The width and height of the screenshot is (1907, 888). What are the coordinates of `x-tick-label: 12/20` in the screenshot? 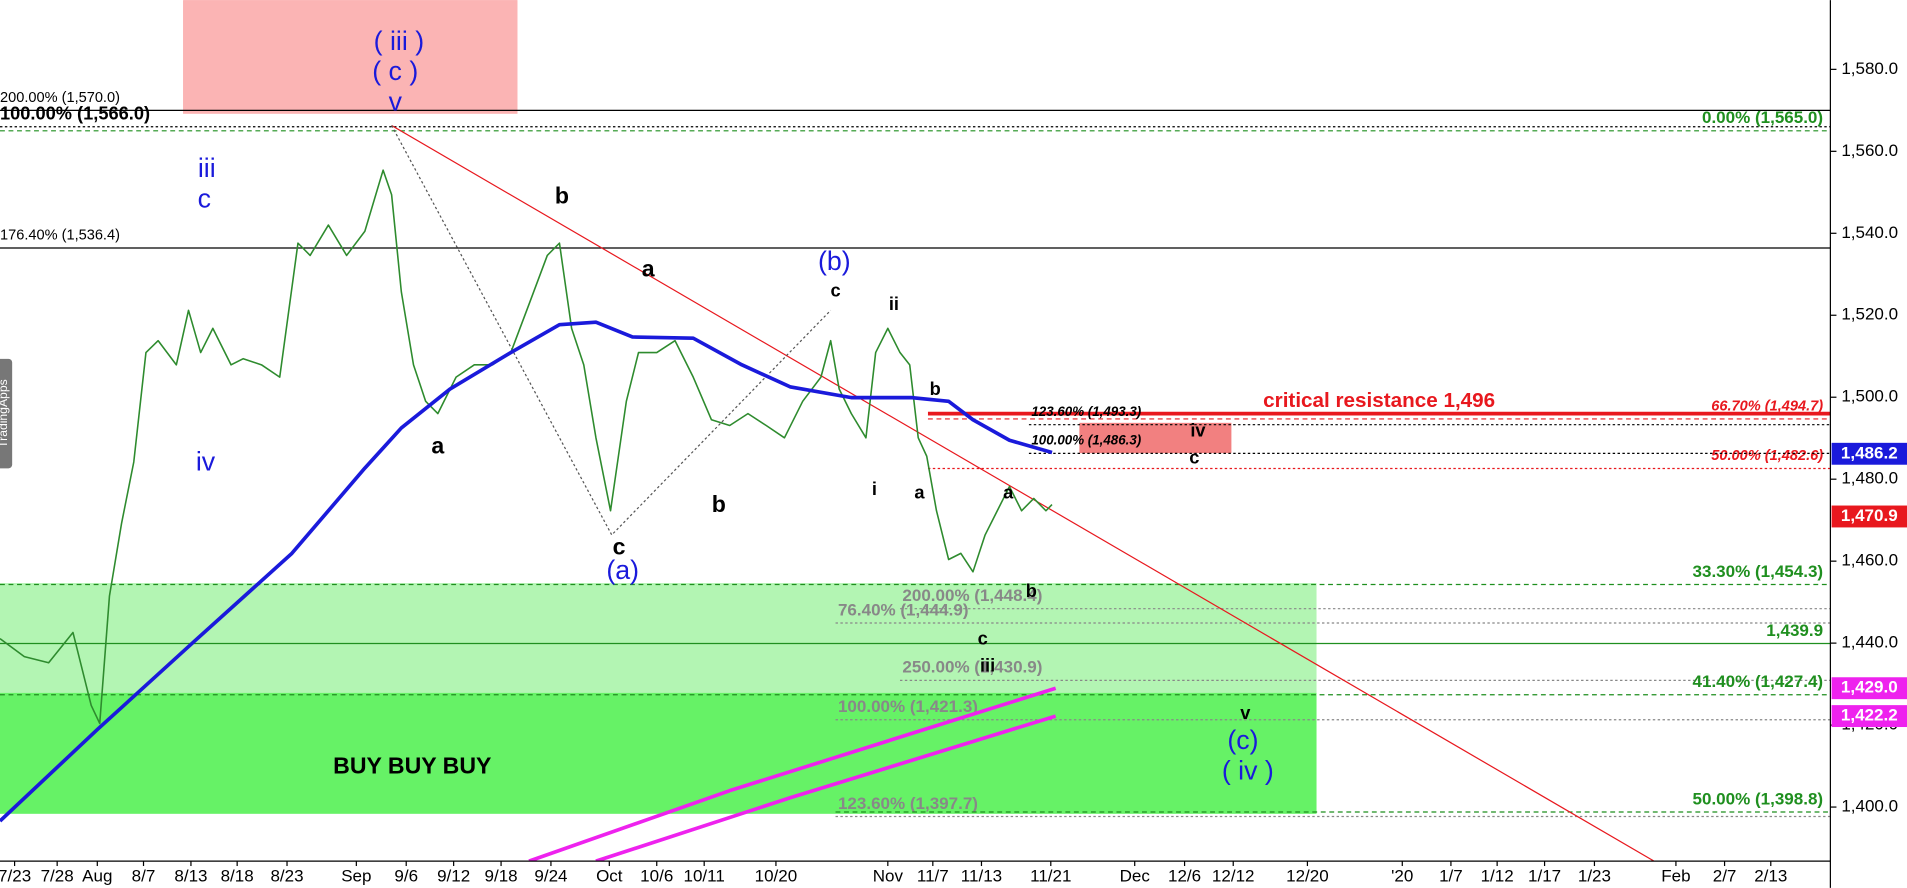 It's located at (1307, 875).